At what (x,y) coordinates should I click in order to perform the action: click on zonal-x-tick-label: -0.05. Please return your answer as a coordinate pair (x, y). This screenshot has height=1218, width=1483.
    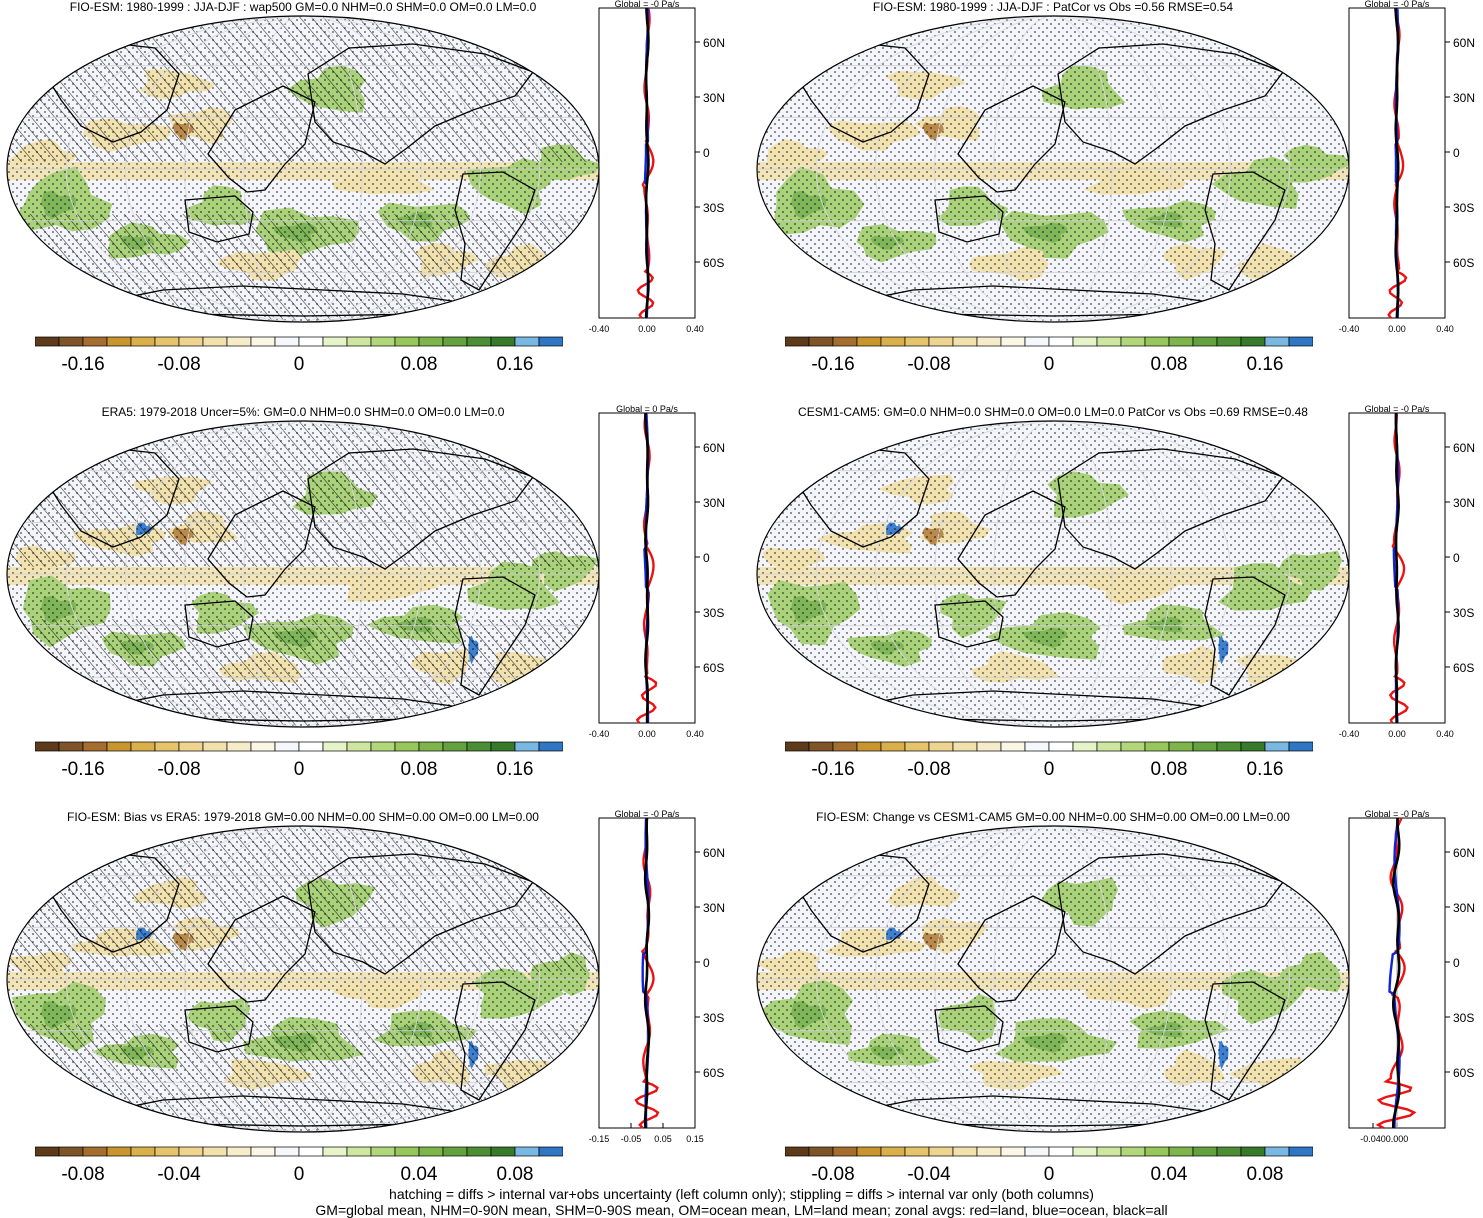
    Looking at the image, I should click on (631, 1139).